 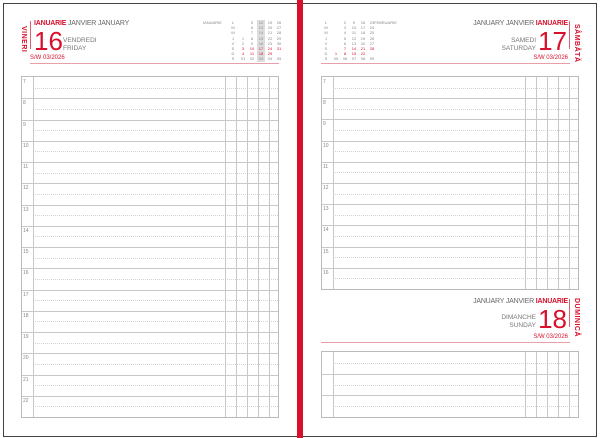 I want to click on calendar-day: 04, so click(x=270, y=59).